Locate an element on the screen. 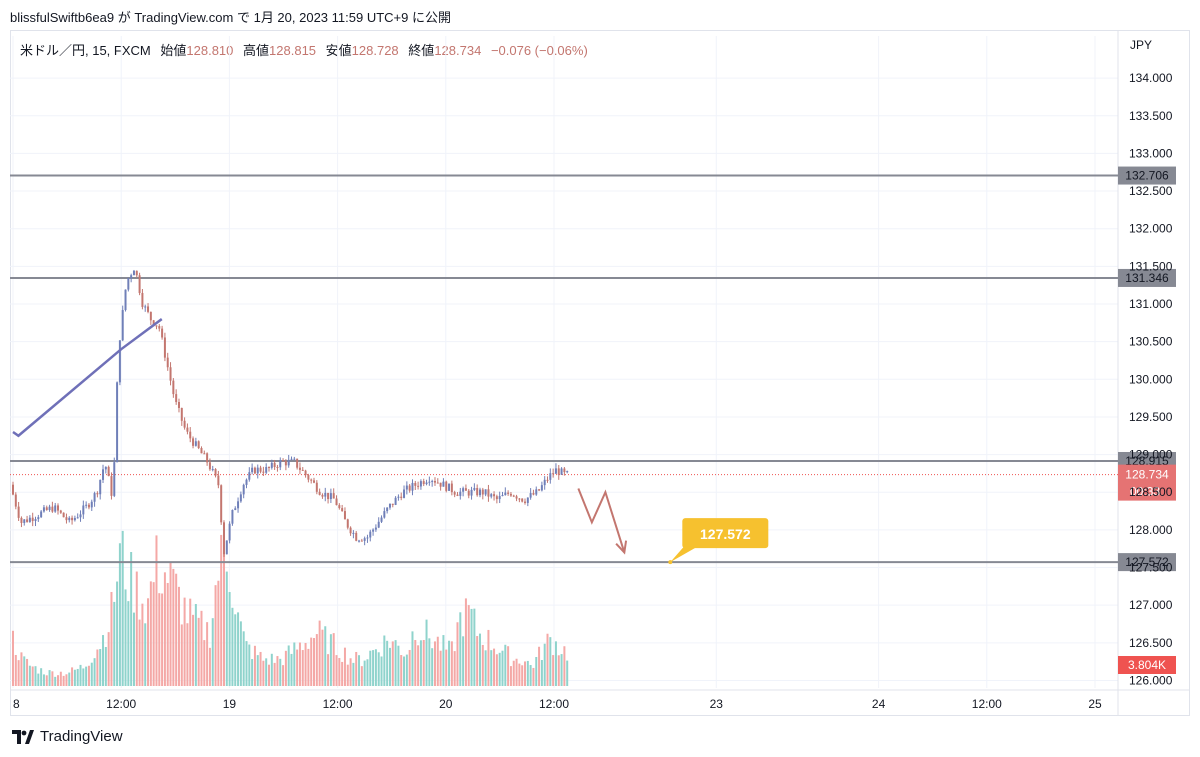 The height and width of the screenshot is (757, 1200). trend-line-drawing is located at coordinates (87, 378).